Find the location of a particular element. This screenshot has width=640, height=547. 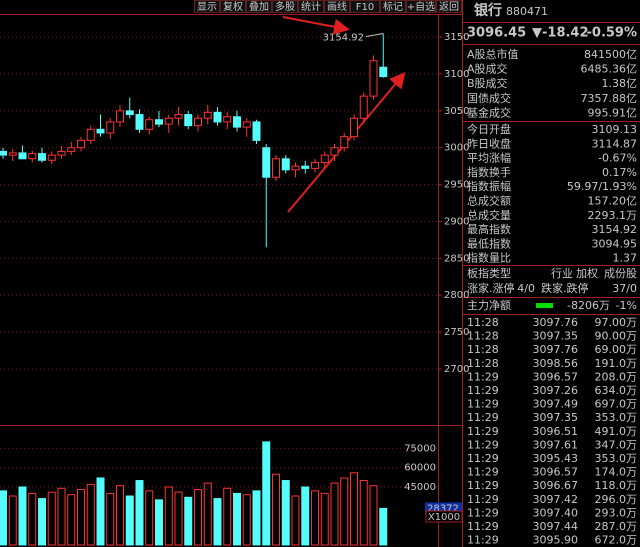

toolbar-label: 多股 is located at coordinates (285, 6).